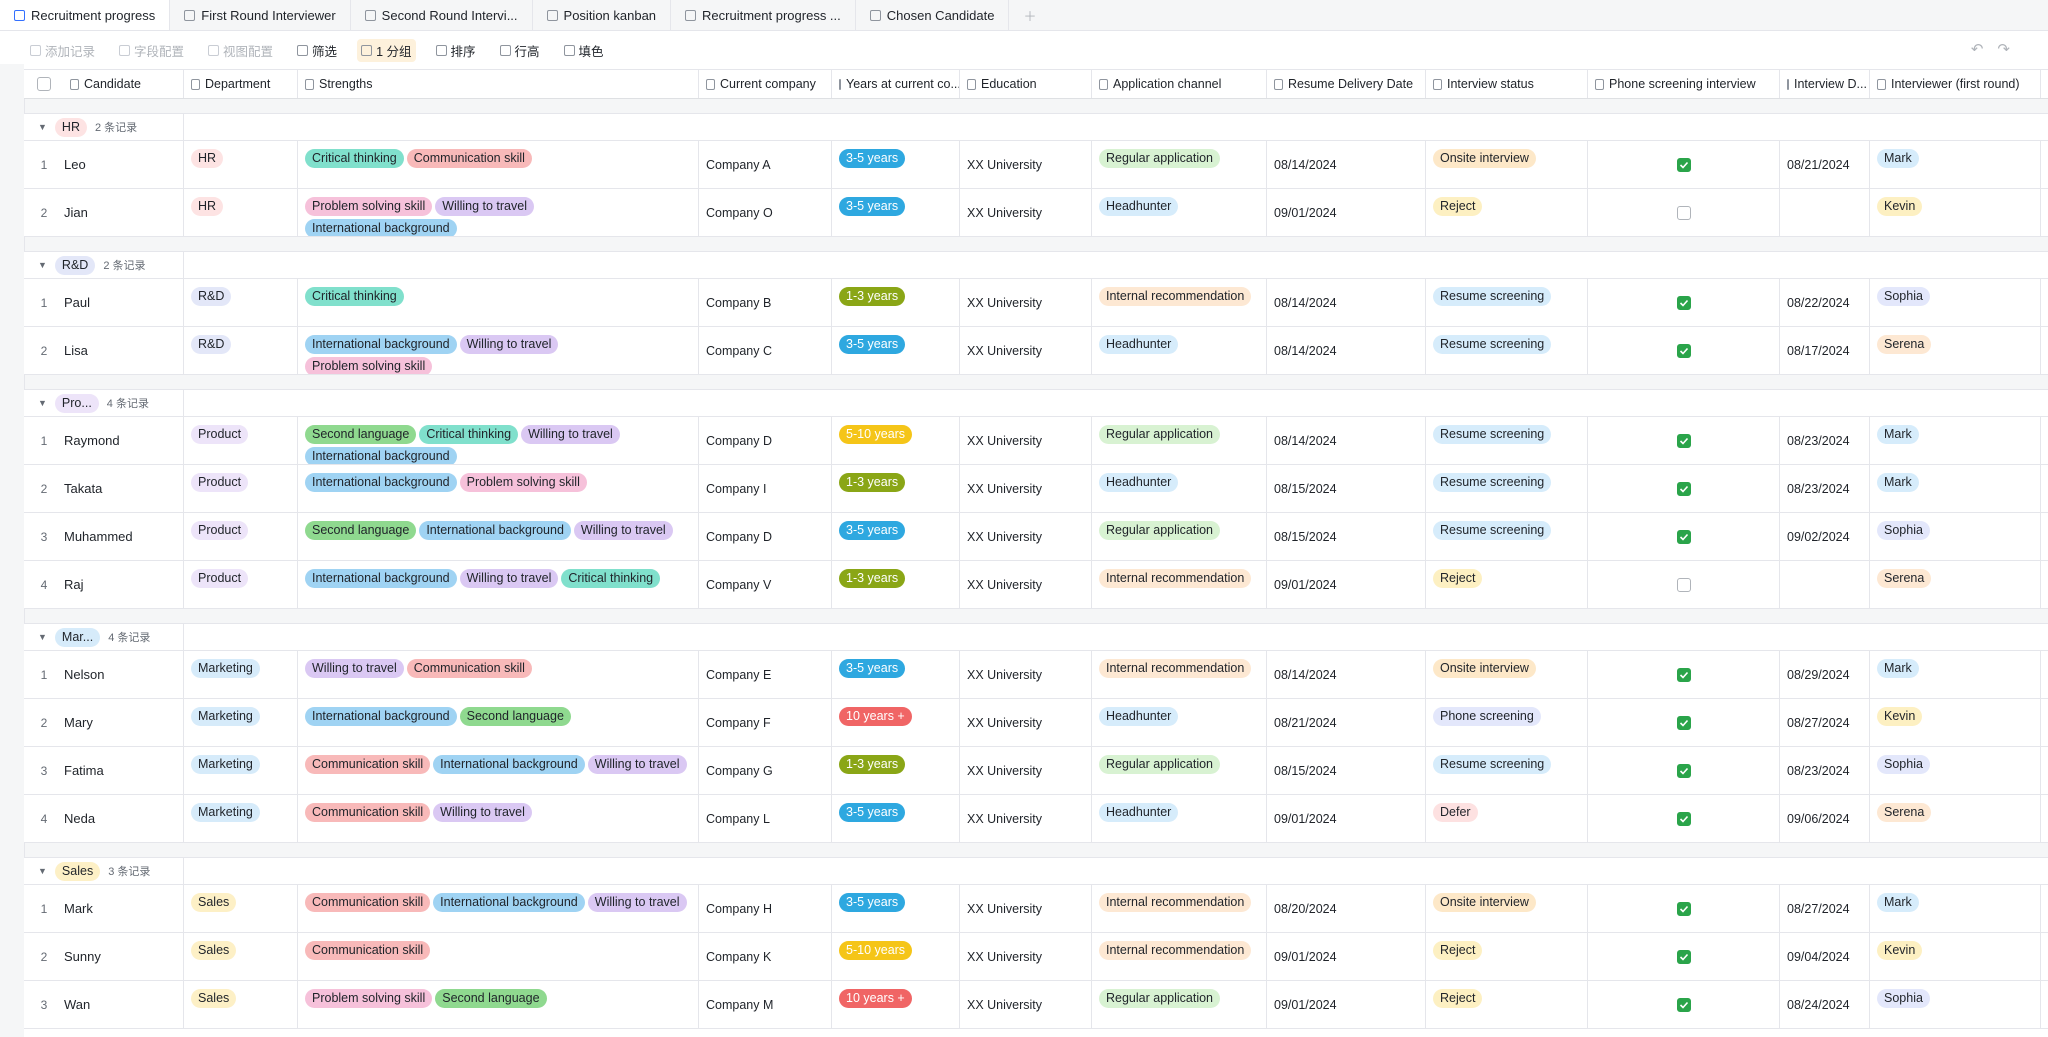 Image resolution: width=2048 pixels, height=1037 pixels. Describe the element at coordinates (1179, 84) in the screenshot. I see `header-cell: Application channel` at that location.